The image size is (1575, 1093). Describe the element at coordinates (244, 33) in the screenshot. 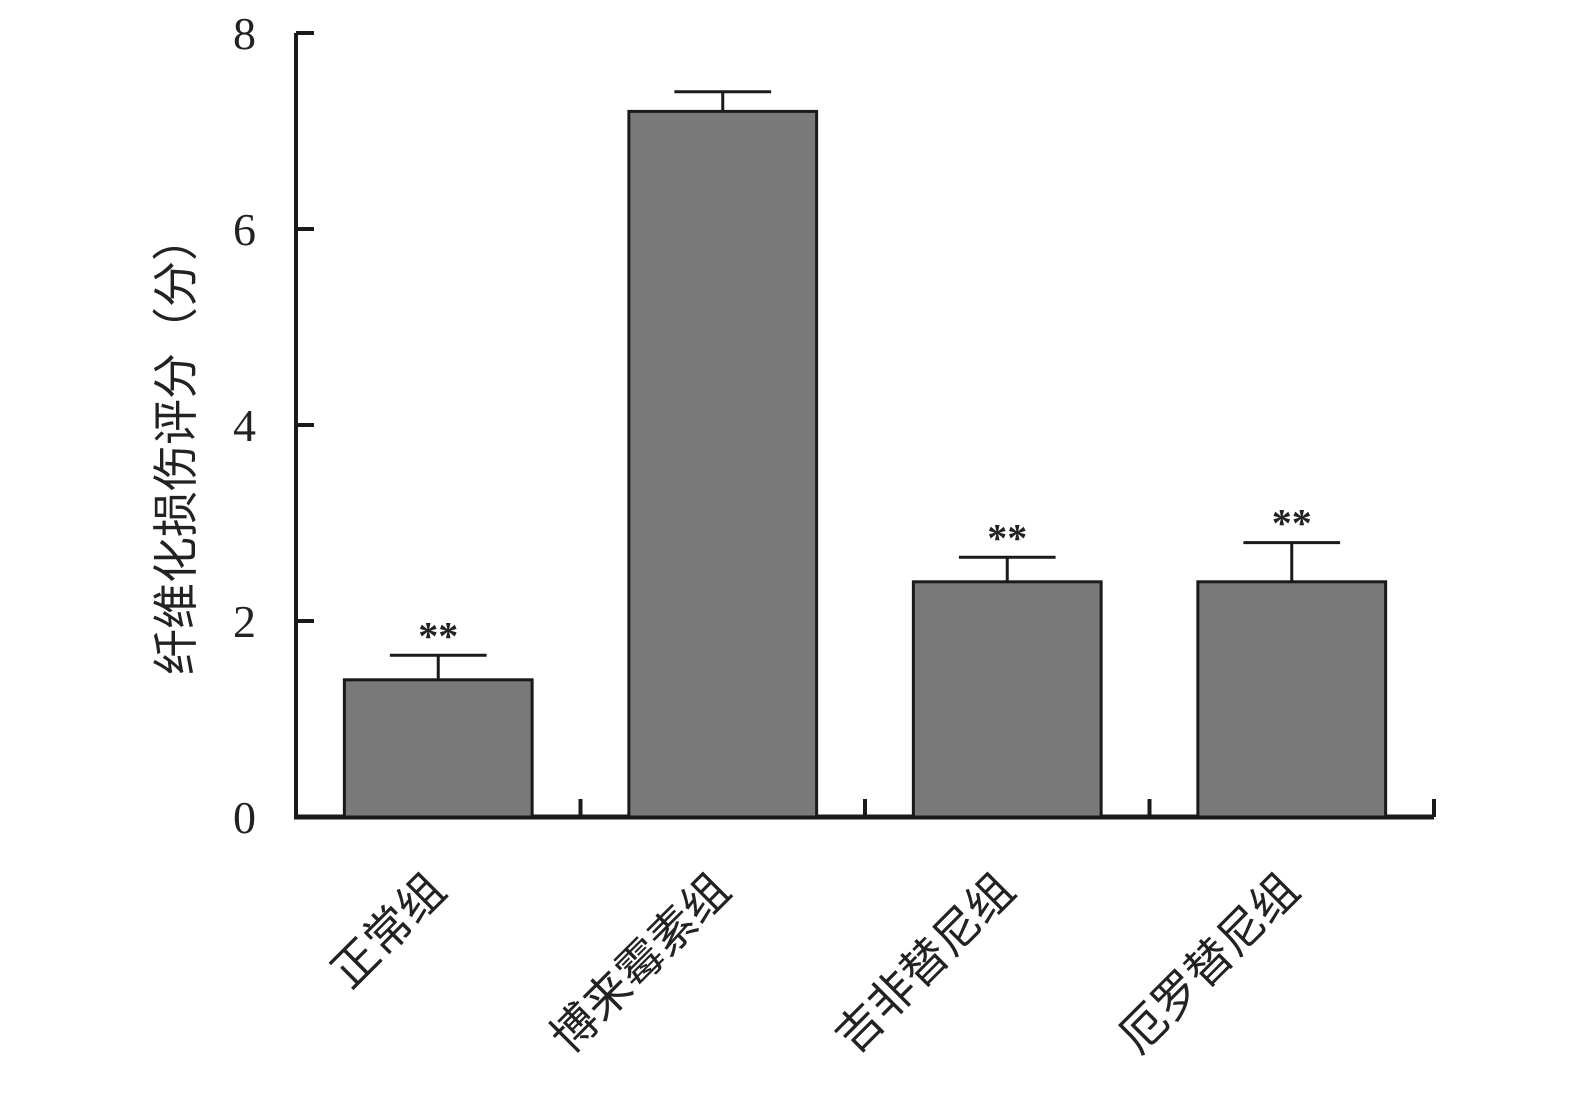

I see `y-tick-label: 8` at that location.